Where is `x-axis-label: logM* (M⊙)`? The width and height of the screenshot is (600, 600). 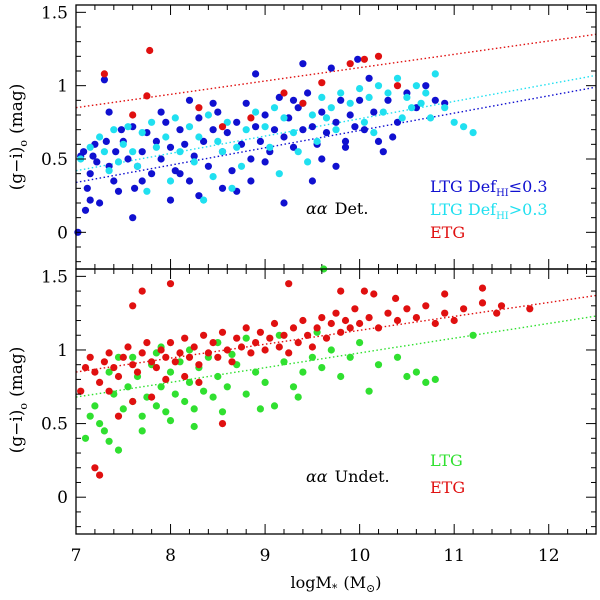 x-axis-label: logM* (M⊙) is located at coordinates (336, 584).